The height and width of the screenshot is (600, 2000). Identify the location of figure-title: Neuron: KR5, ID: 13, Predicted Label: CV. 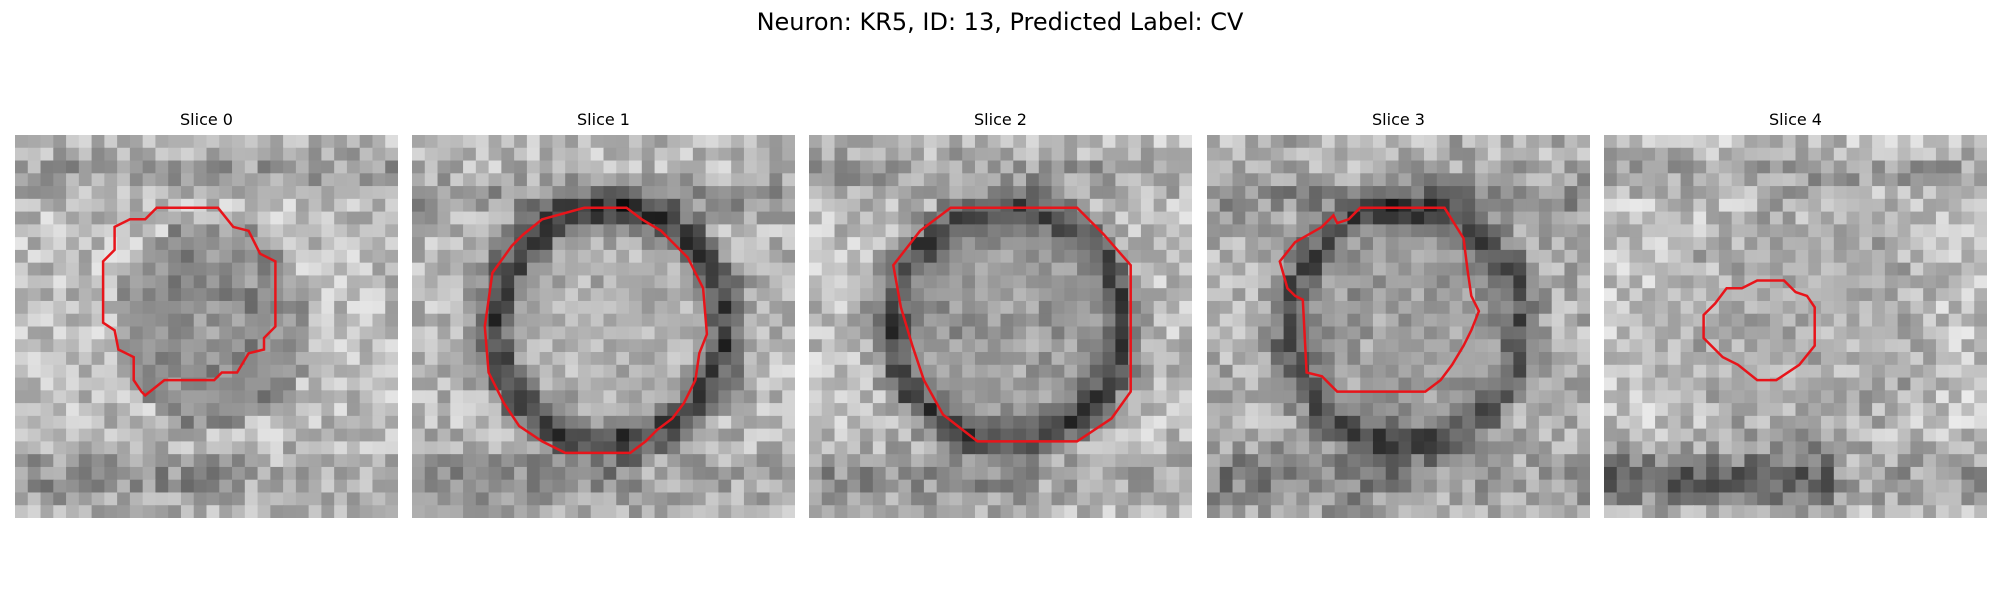
(1000, 22).